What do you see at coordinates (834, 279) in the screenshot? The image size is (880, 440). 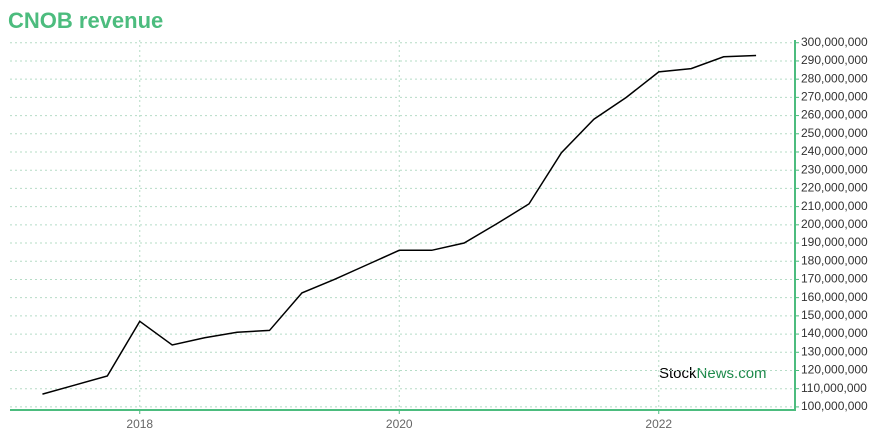 I see `y-tick-label: 170,000,000` at bounding box center [834, 279].